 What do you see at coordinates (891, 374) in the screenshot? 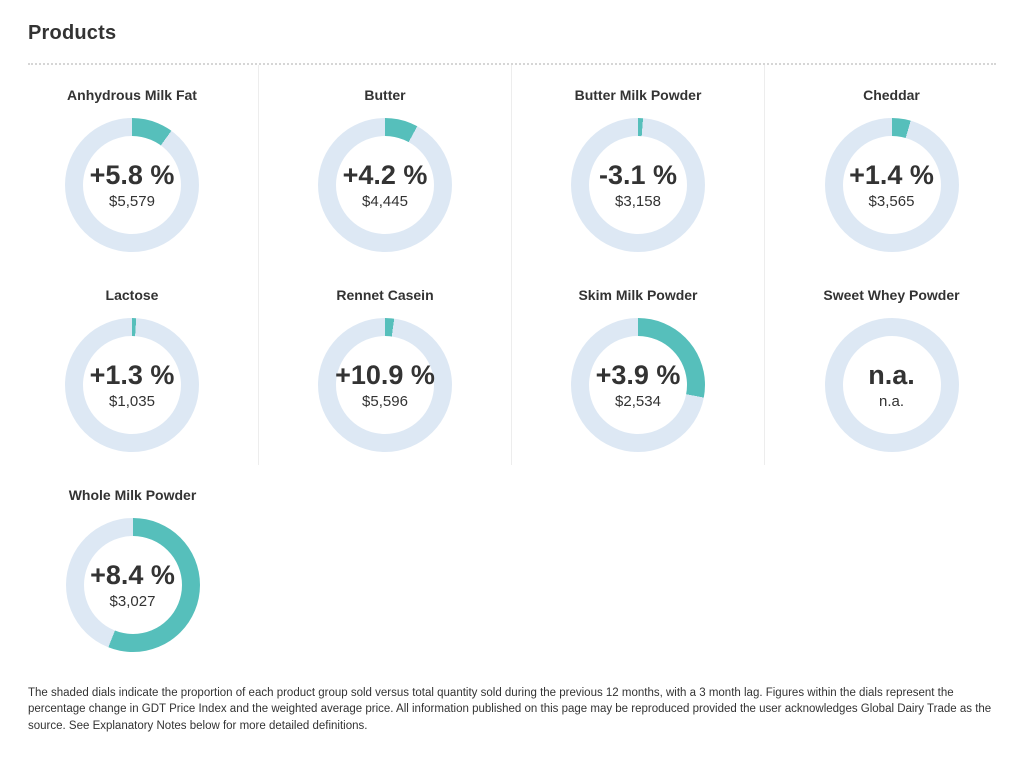
I see `dial-change: n.a.` at bounding box center [891, 374].